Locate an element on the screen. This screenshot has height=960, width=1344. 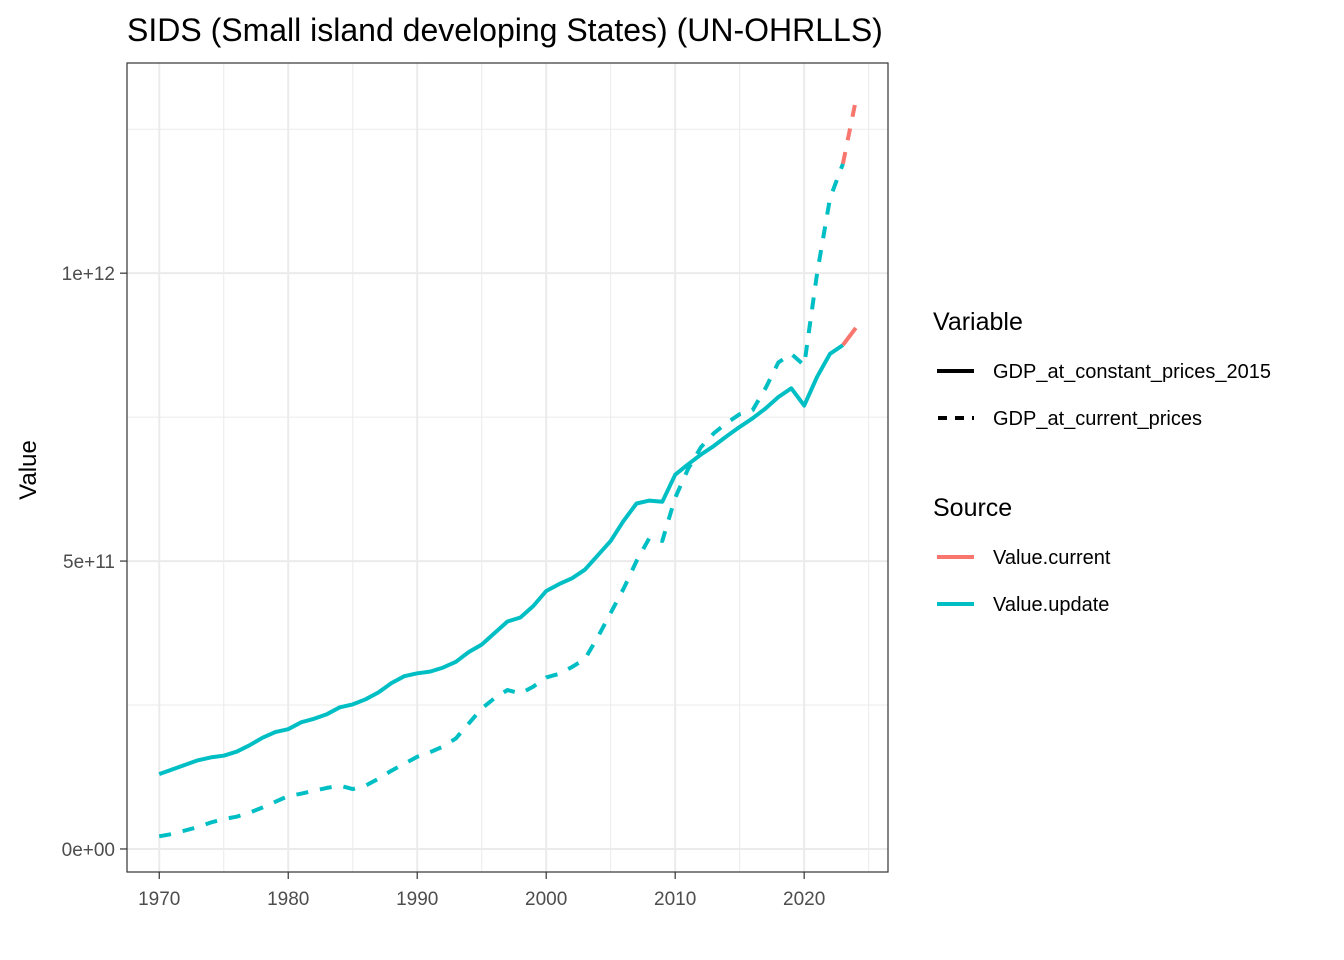
series-line-gdp-at-constant-prices-2015-value-current is located at coordinates (849, 336).